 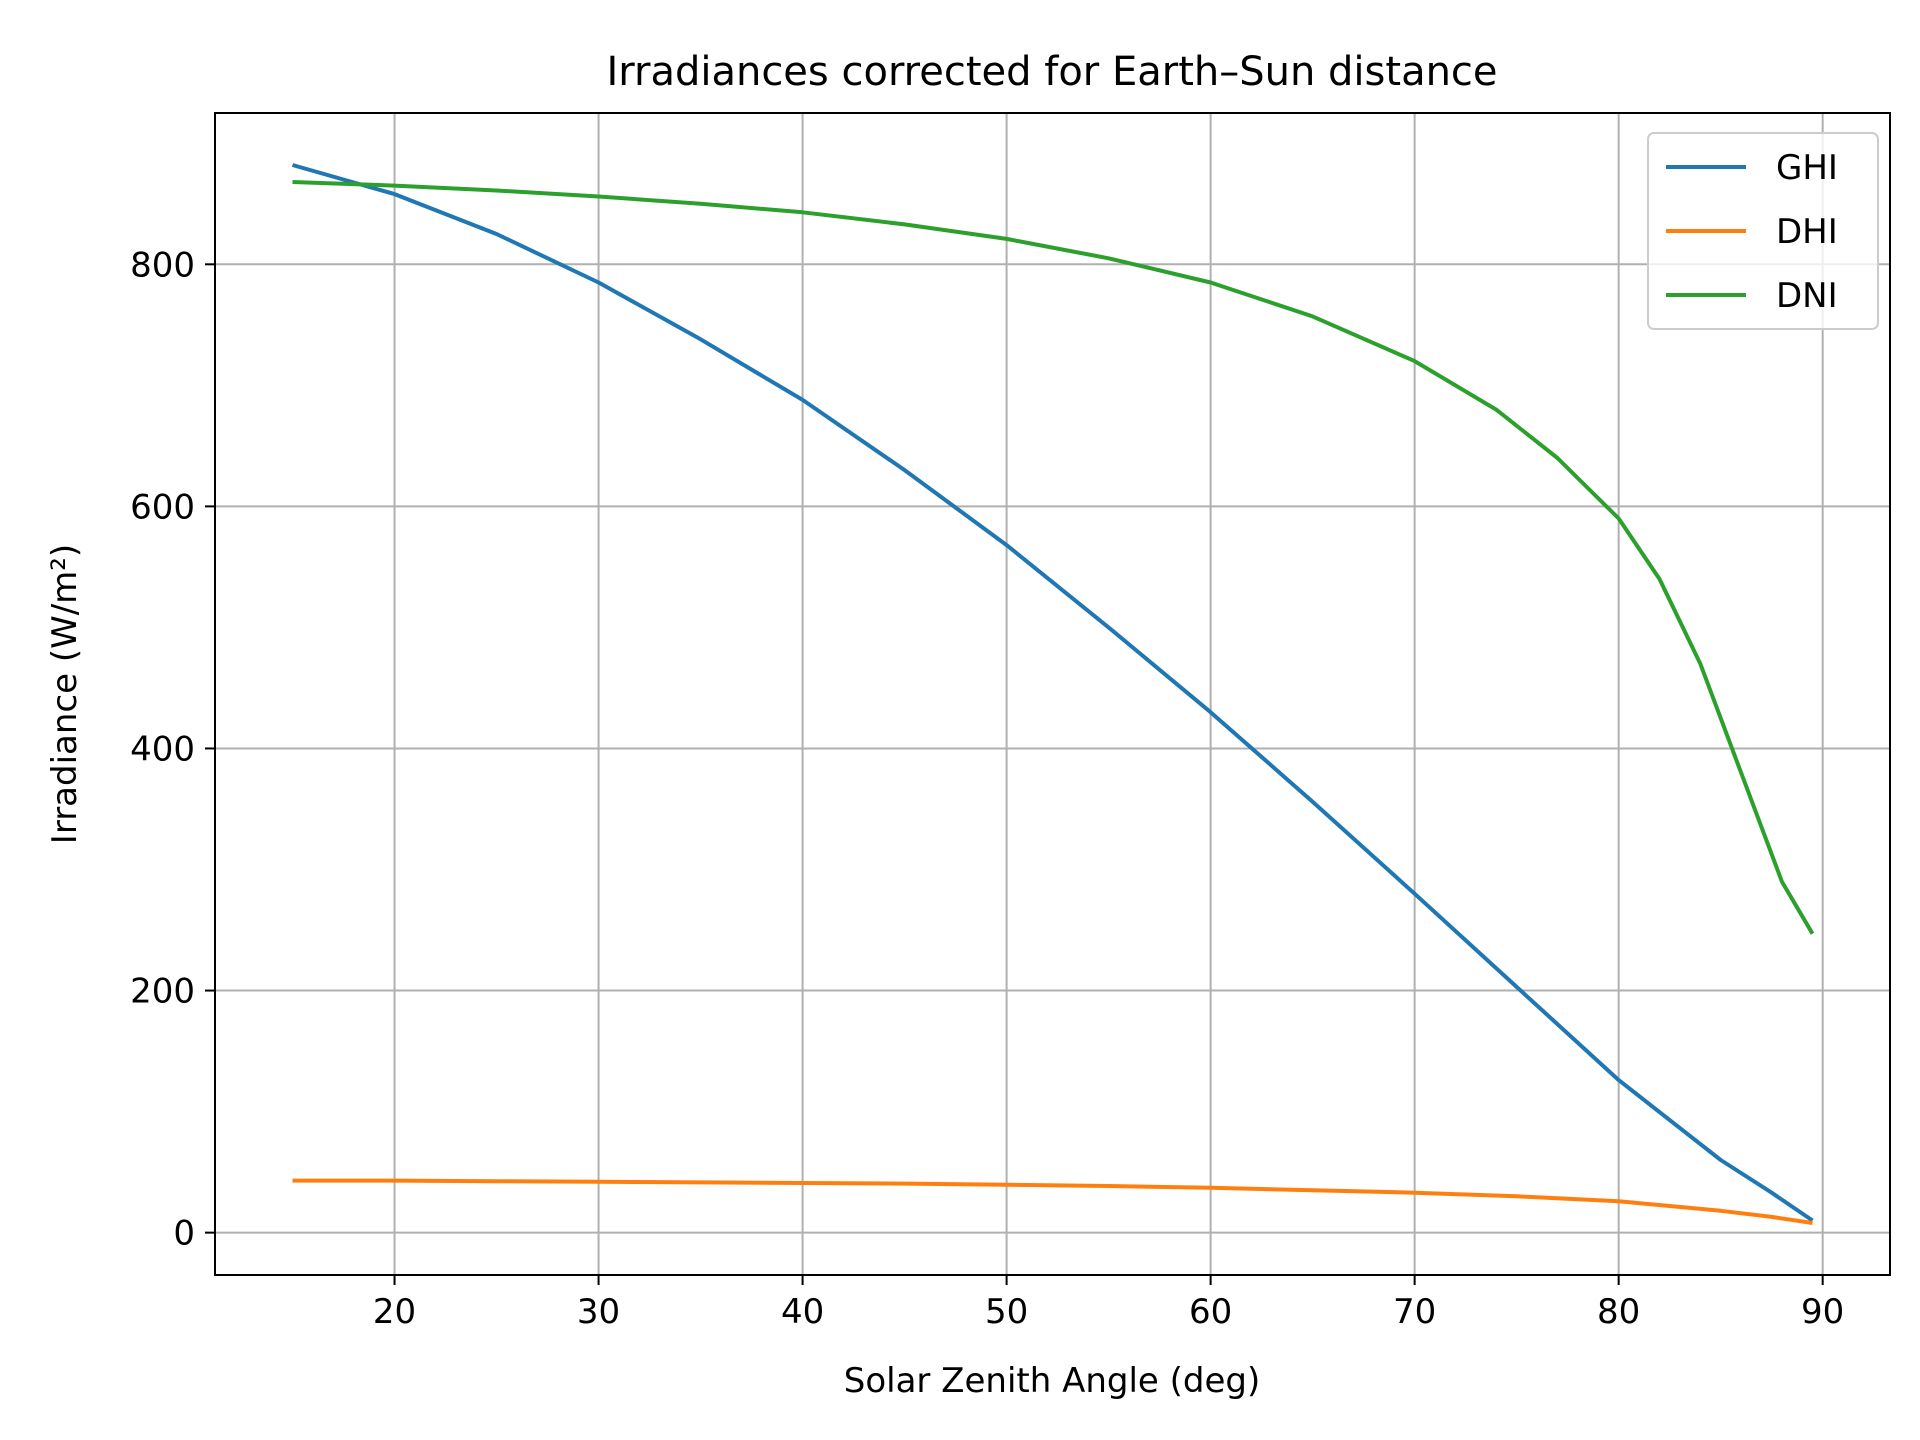 What do you see at coordinates (1052, 1381) in the screenshot?
I see `x-axis-label: Solar Zenith Angle (deg)` at bounding box center [1052, 1381].